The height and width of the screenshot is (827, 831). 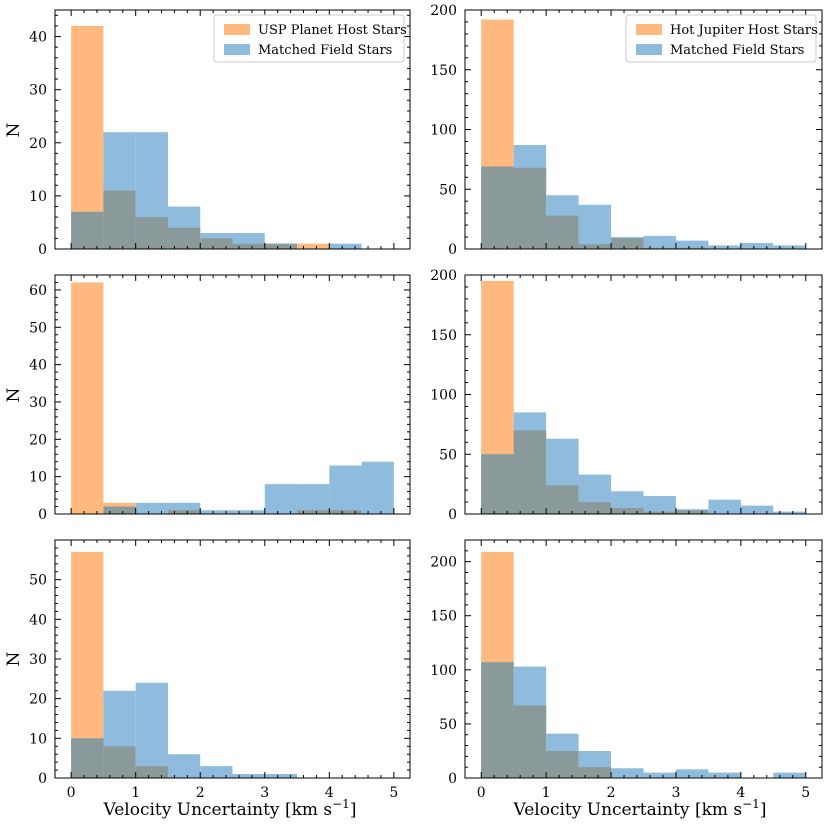 I want to click on y-axis-label-bottom: N, so click(x=14, y=658).